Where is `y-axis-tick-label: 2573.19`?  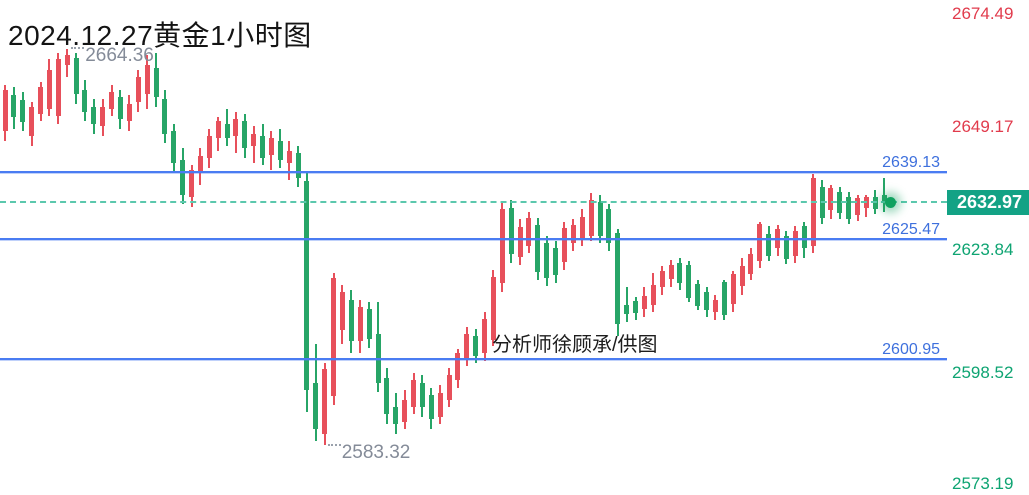 y-axis-tick-label: 2573.19 is located at coordinates (983, 483).